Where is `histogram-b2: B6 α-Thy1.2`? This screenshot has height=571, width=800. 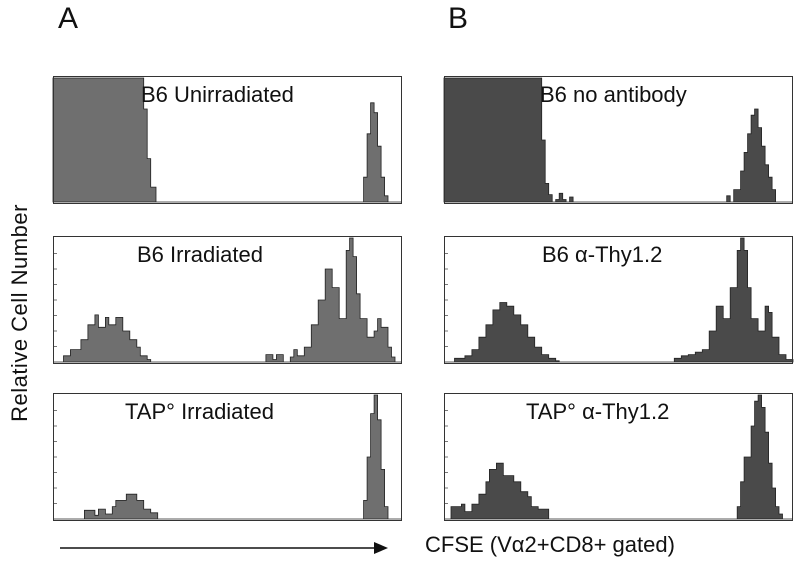
histogram-b2: B6 α-Thy1.2 is located at coordinates (619, 300).